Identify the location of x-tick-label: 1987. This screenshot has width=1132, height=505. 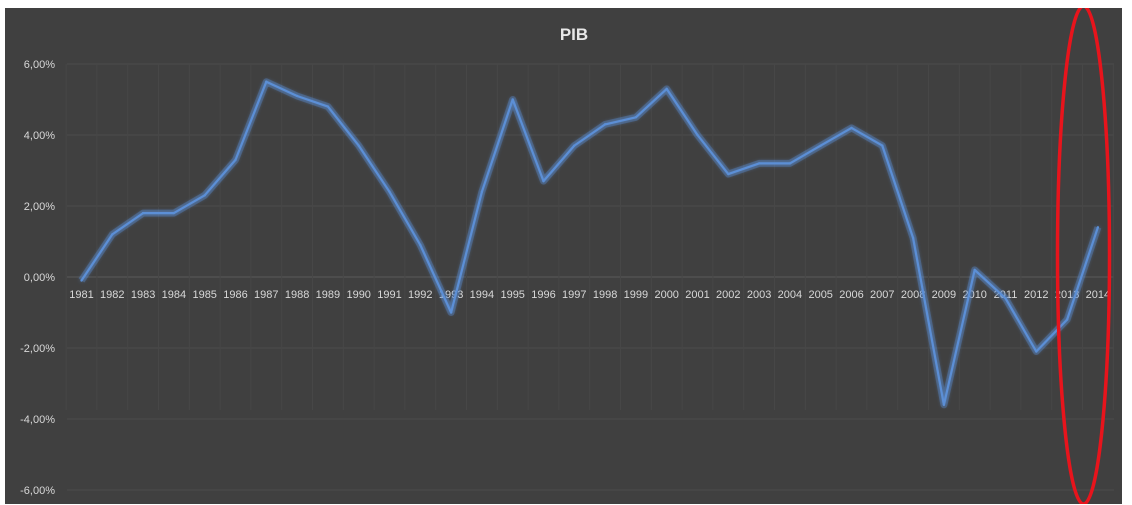
(266, 295).